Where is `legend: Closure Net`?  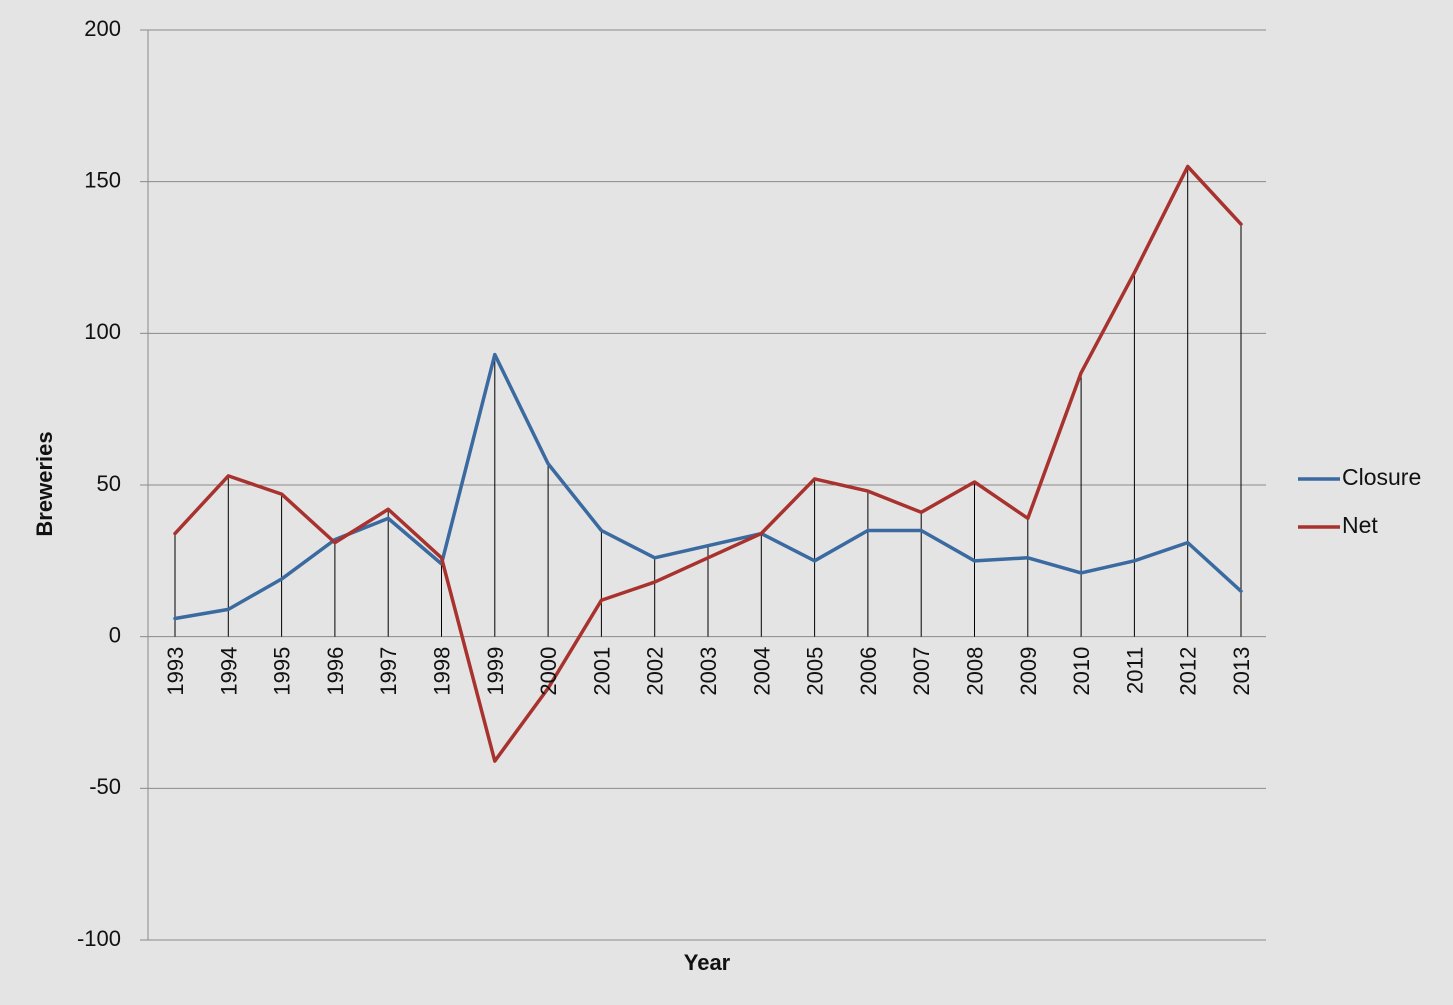 legend: Closure Net is located at coordinates (1359, 501).